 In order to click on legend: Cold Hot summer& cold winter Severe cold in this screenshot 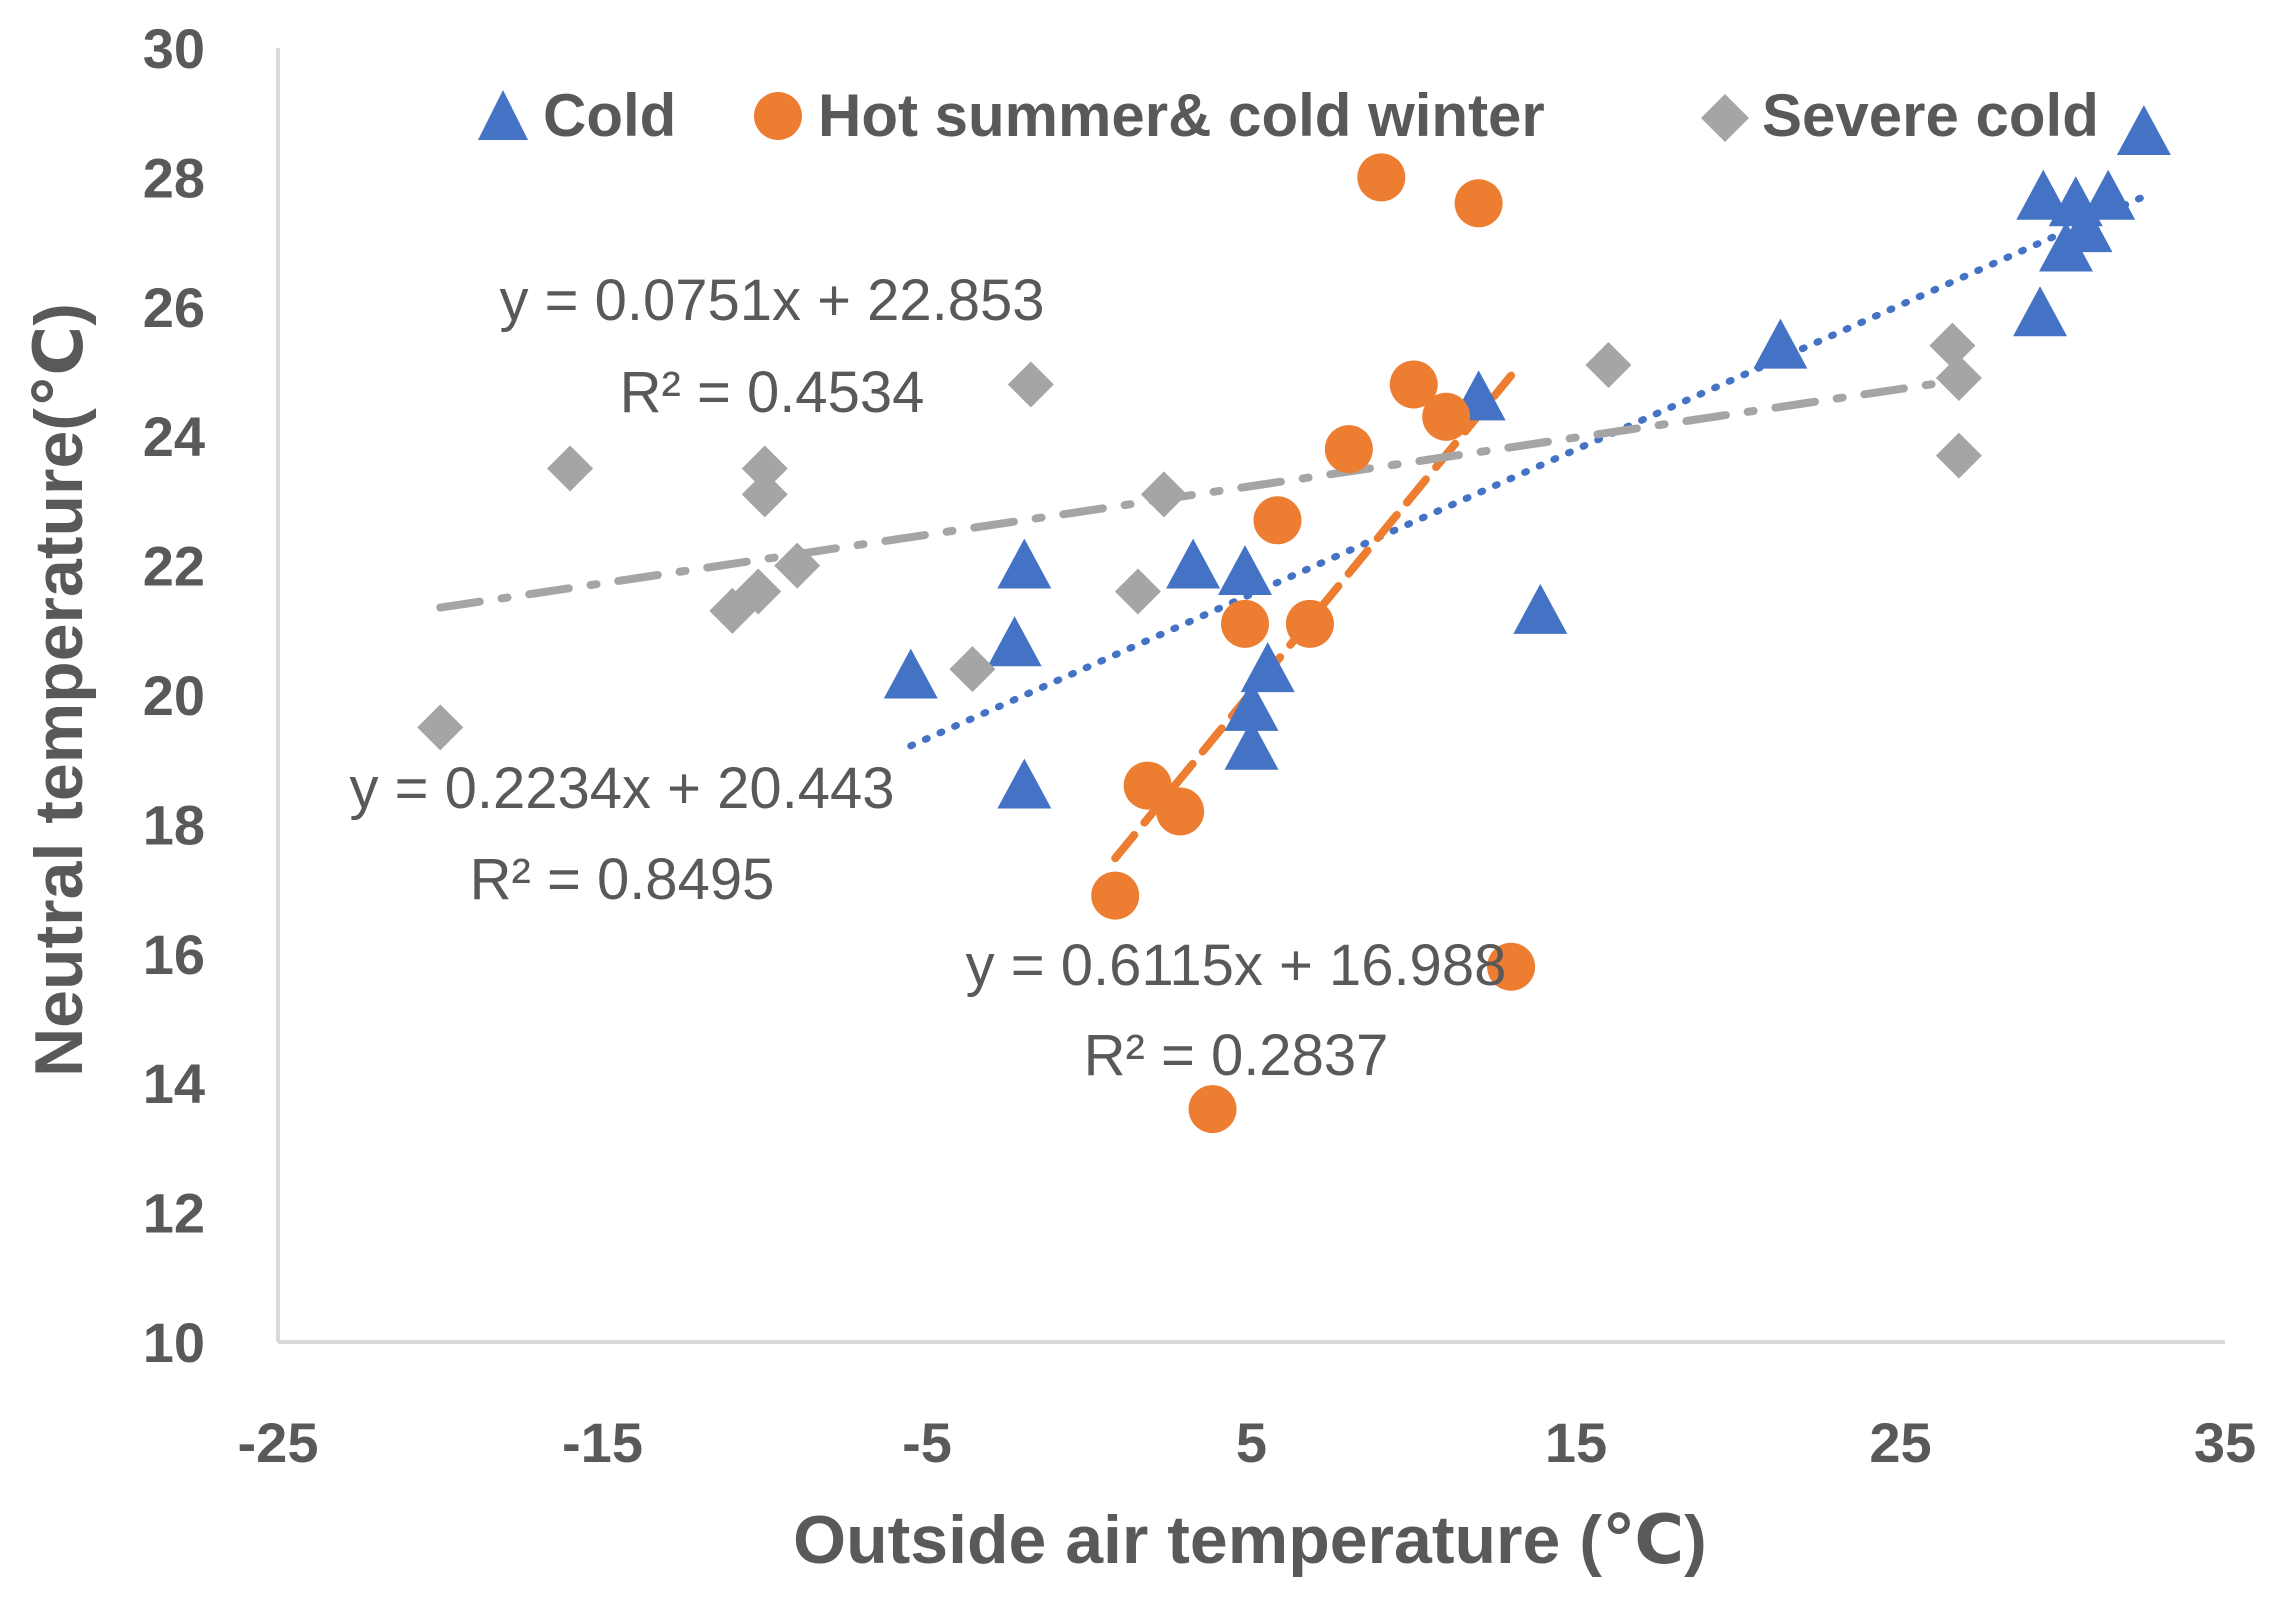, I will do `click(1288, 115)`.